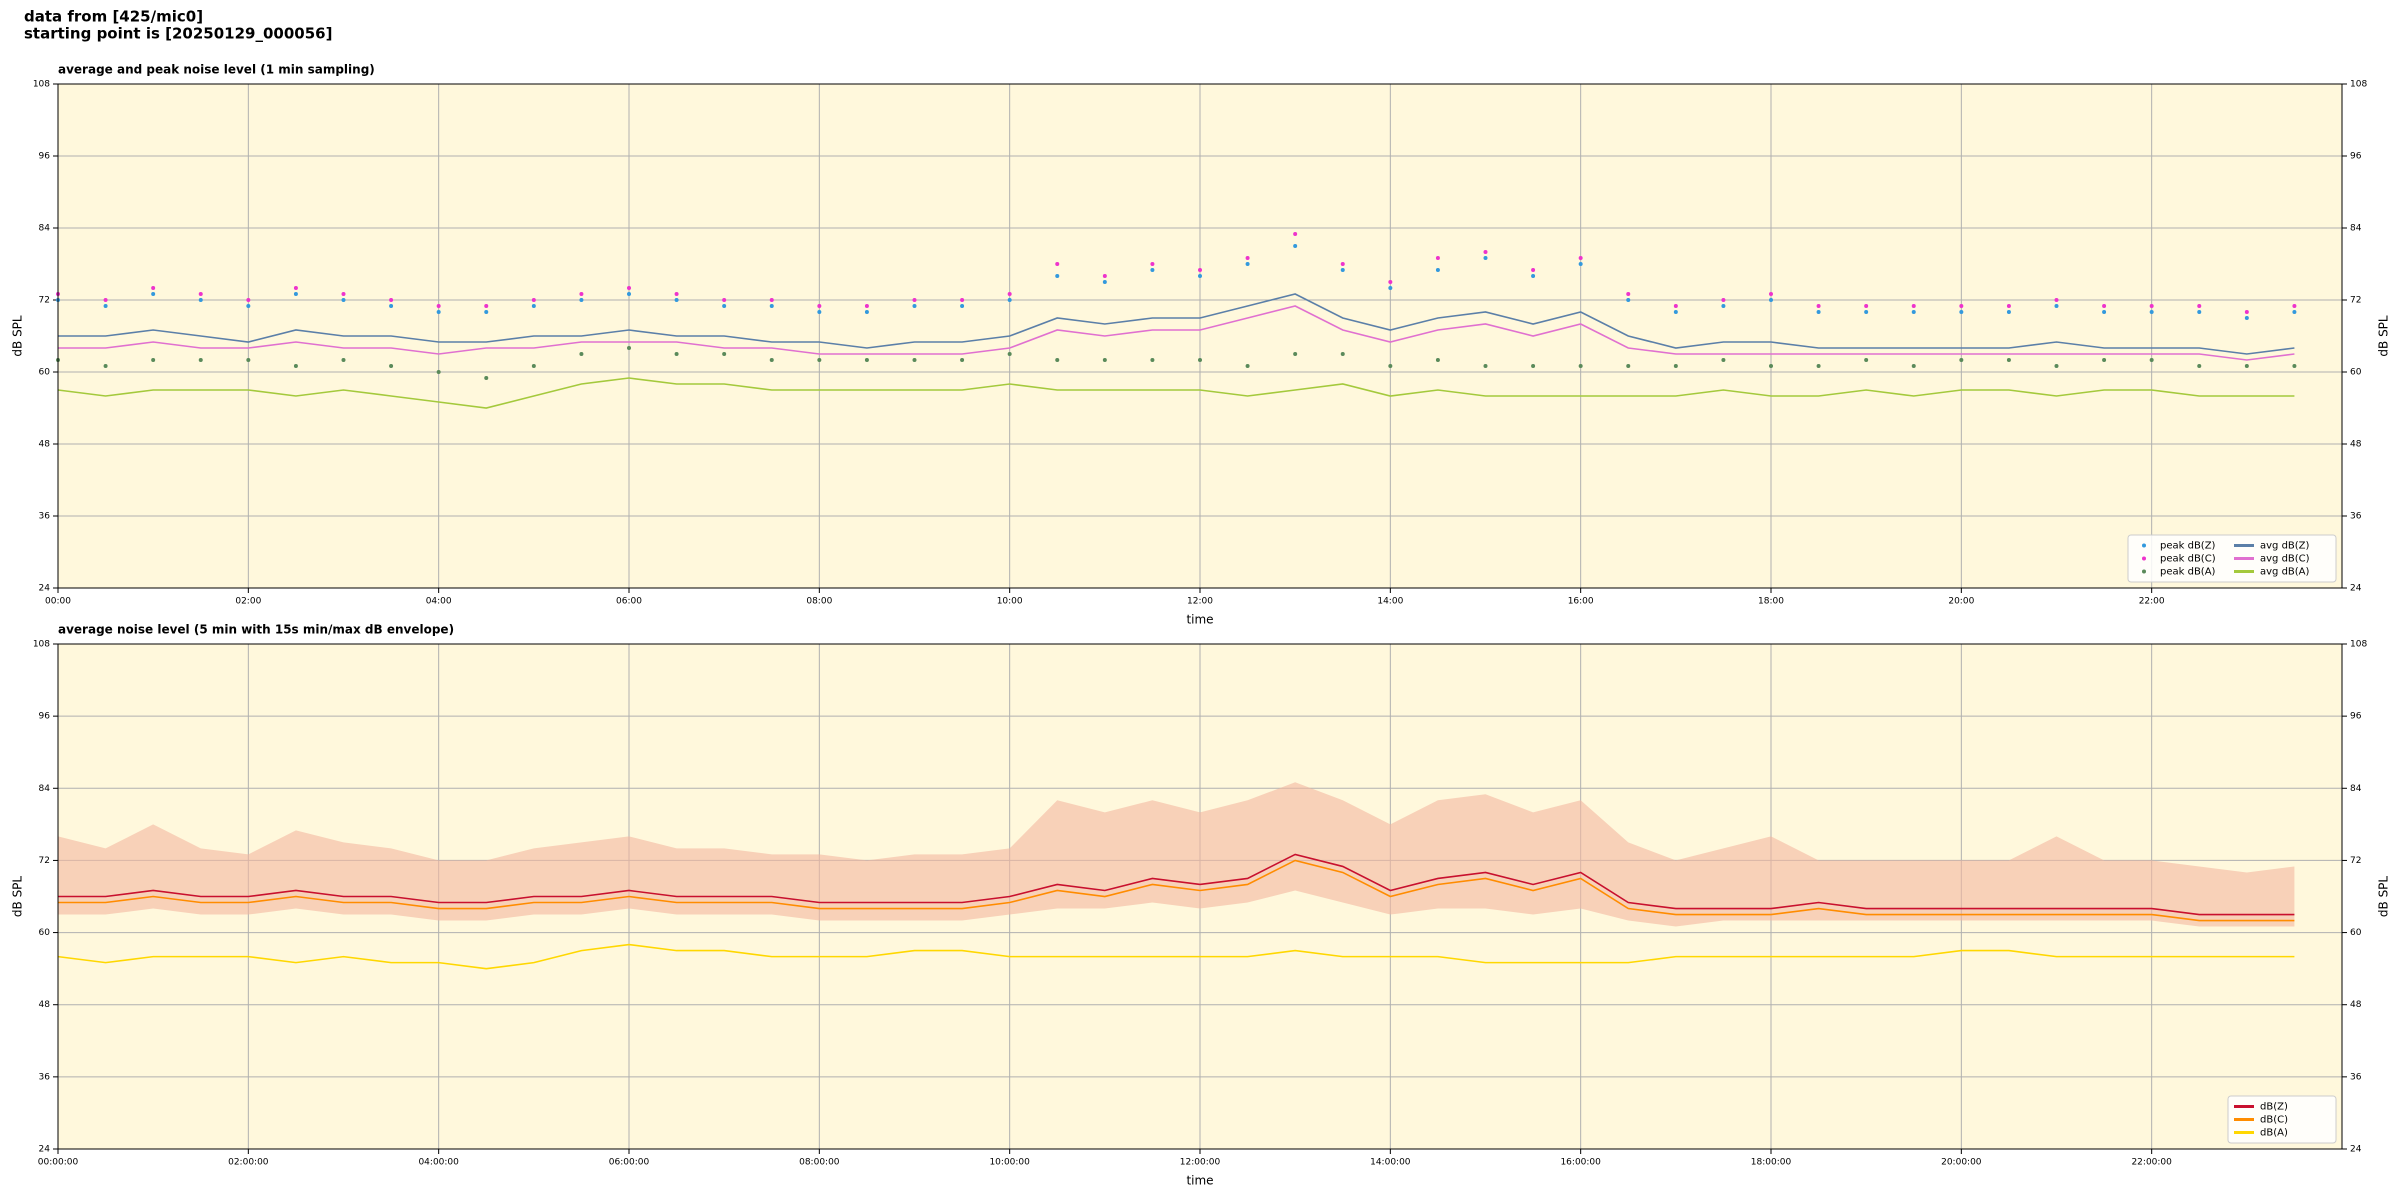  I want to click on legend-label: dB(A), so click(2274, 1133).